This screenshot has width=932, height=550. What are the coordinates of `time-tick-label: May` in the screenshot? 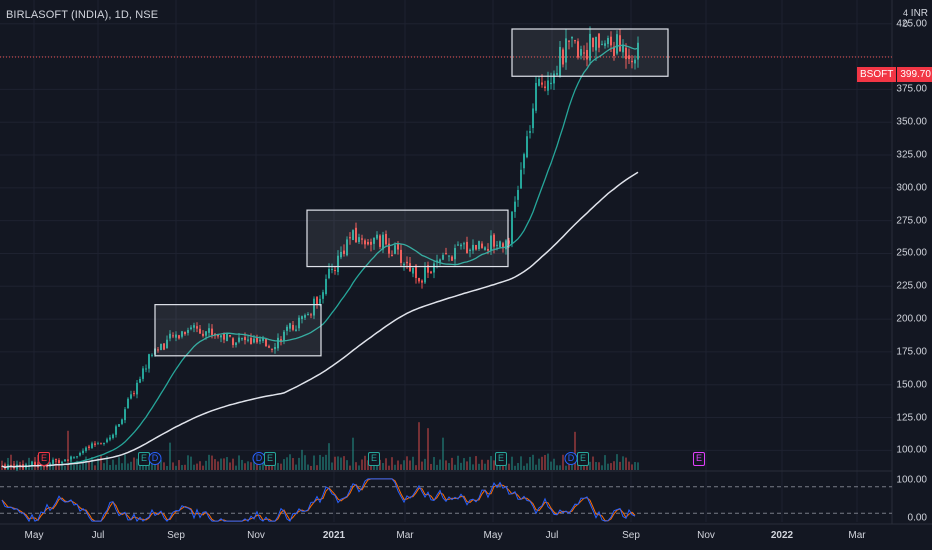 It's located at (493, 535).